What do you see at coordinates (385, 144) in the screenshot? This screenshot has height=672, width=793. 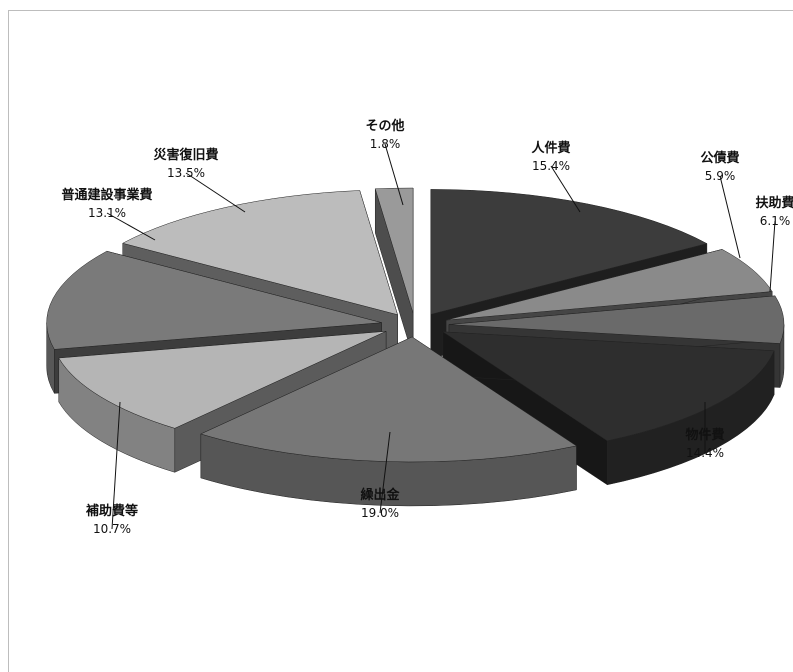 I see `slice-percent: 1.8%` at bounding box center [385, 144].